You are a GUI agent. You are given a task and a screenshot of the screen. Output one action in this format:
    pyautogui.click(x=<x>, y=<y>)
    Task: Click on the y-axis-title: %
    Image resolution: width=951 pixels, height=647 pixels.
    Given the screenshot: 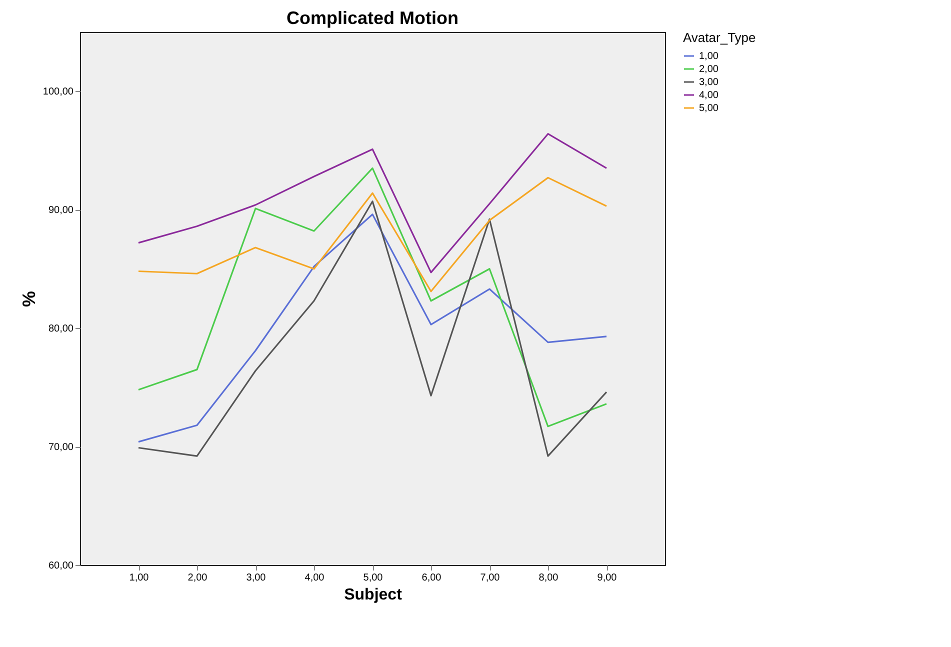 What is the action you would take?
    pyautogui.click(x=28, y=299)
    